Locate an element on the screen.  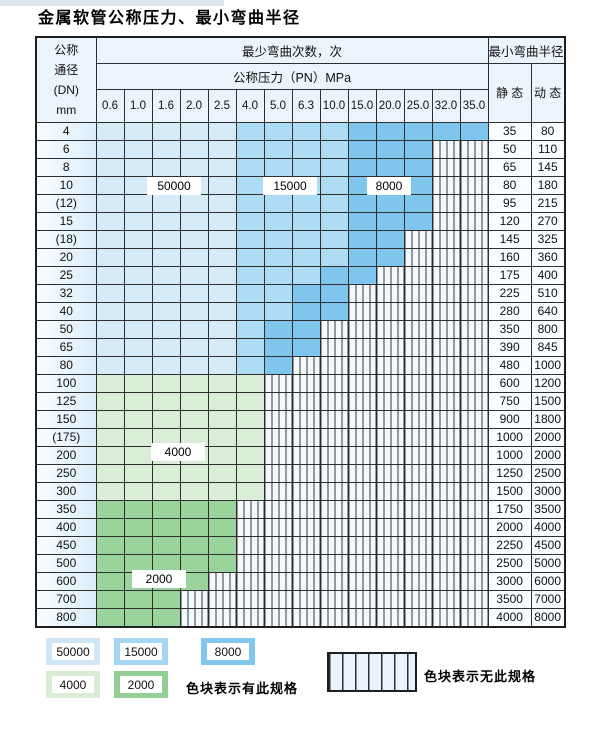
legend-swatch-label: 8000 is located at coordinates (228, 651).